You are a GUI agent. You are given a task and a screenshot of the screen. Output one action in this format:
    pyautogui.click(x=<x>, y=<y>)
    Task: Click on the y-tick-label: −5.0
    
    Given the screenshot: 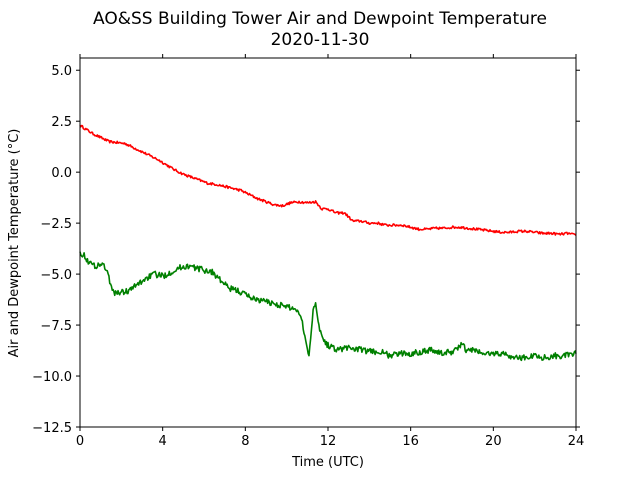 What is the action you would take?
    pyautogui.click(x=56, y=275)
    